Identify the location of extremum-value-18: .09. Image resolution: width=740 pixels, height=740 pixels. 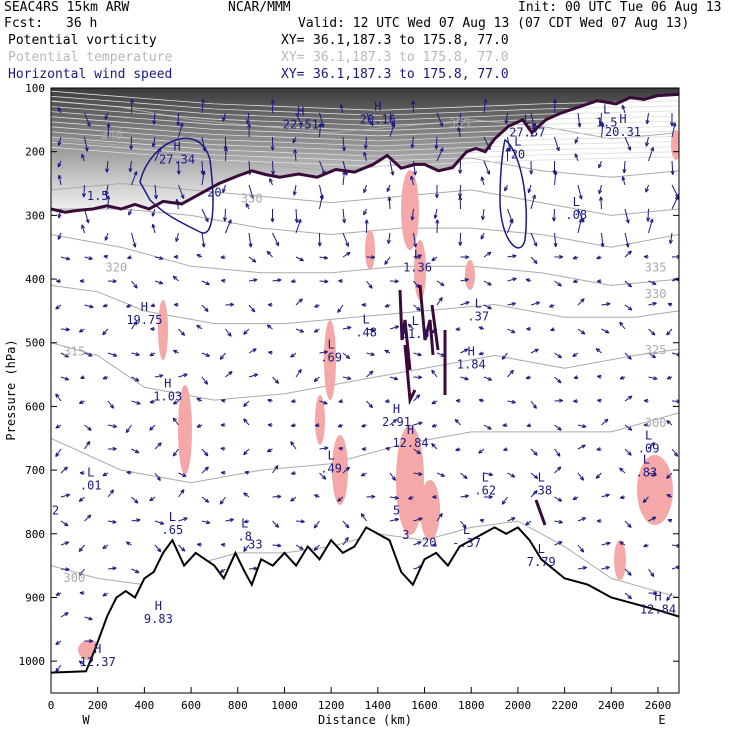
(649, 449).